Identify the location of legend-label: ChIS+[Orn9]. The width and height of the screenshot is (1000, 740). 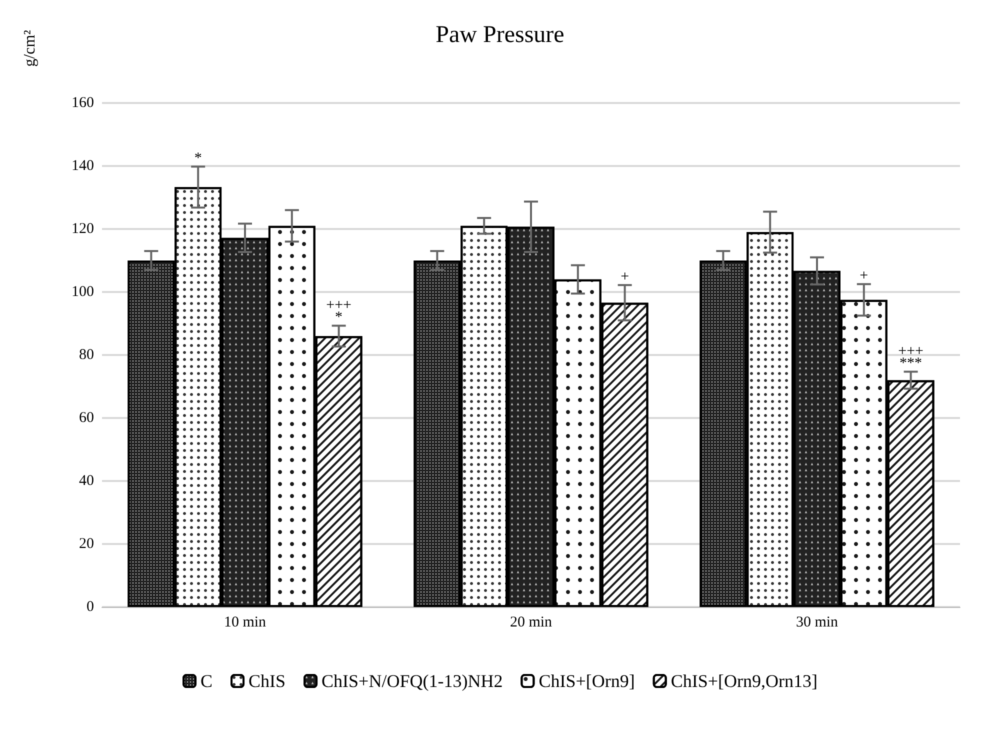
(586, 681).